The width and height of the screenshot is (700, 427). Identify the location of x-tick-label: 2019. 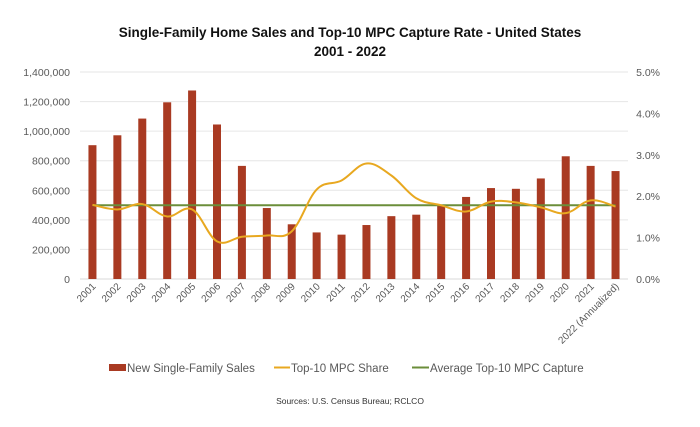
(535, 293).